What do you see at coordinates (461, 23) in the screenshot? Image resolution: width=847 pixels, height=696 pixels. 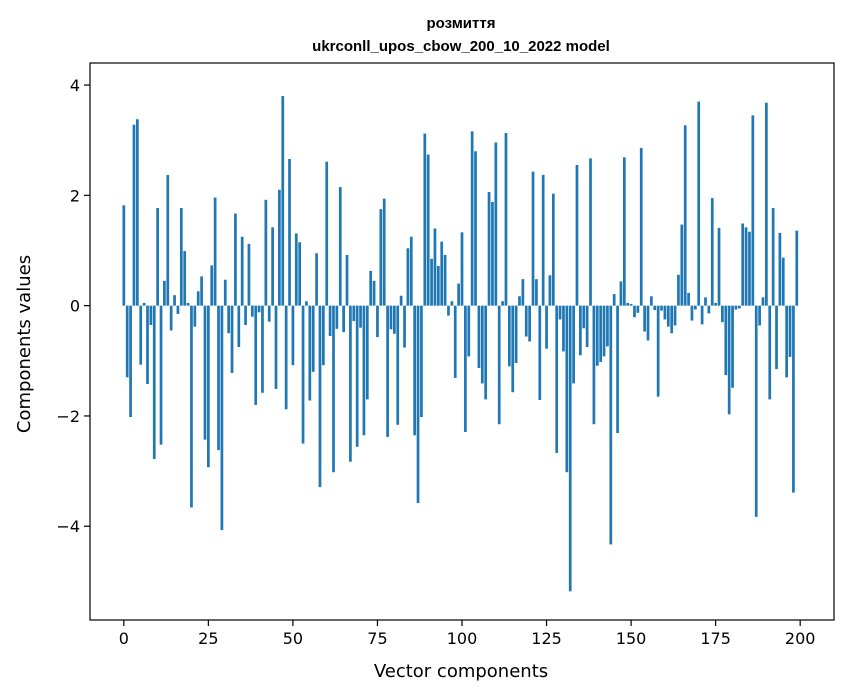 I see `chart-title-line-1: розмиття` at bounding box center [461, 23].